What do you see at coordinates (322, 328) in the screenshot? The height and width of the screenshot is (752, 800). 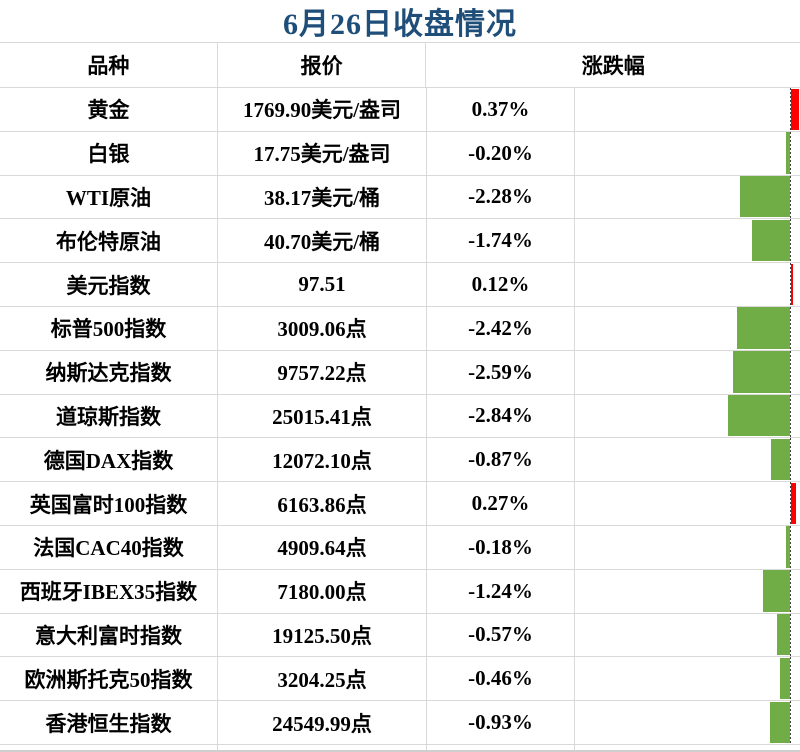 I see `quote-value: 3009.06点` at bounding box center [322, 328].